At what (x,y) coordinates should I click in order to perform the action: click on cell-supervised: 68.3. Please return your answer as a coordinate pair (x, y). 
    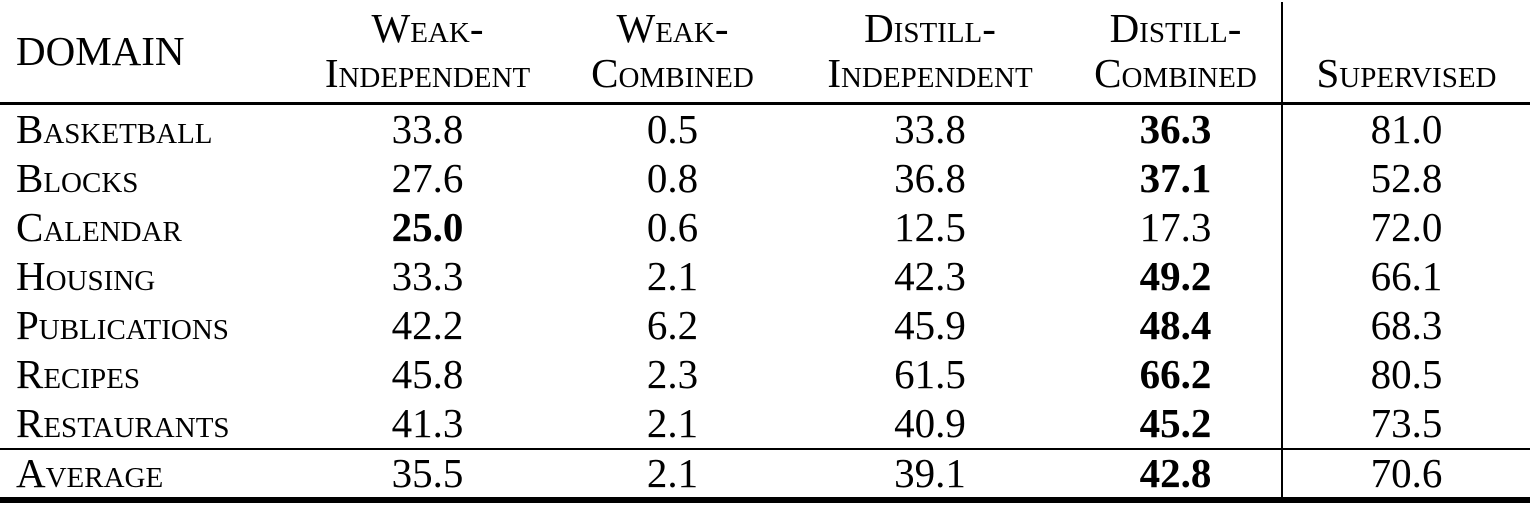
    Looking at the image, I should click on (1405, 325).